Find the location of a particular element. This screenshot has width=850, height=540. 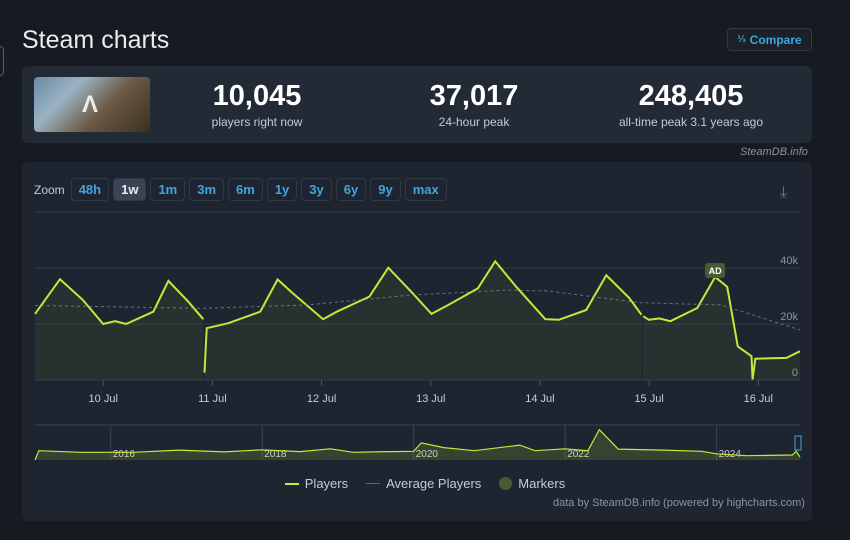

legend-item-players: Players is located at coordinates (316, 483).